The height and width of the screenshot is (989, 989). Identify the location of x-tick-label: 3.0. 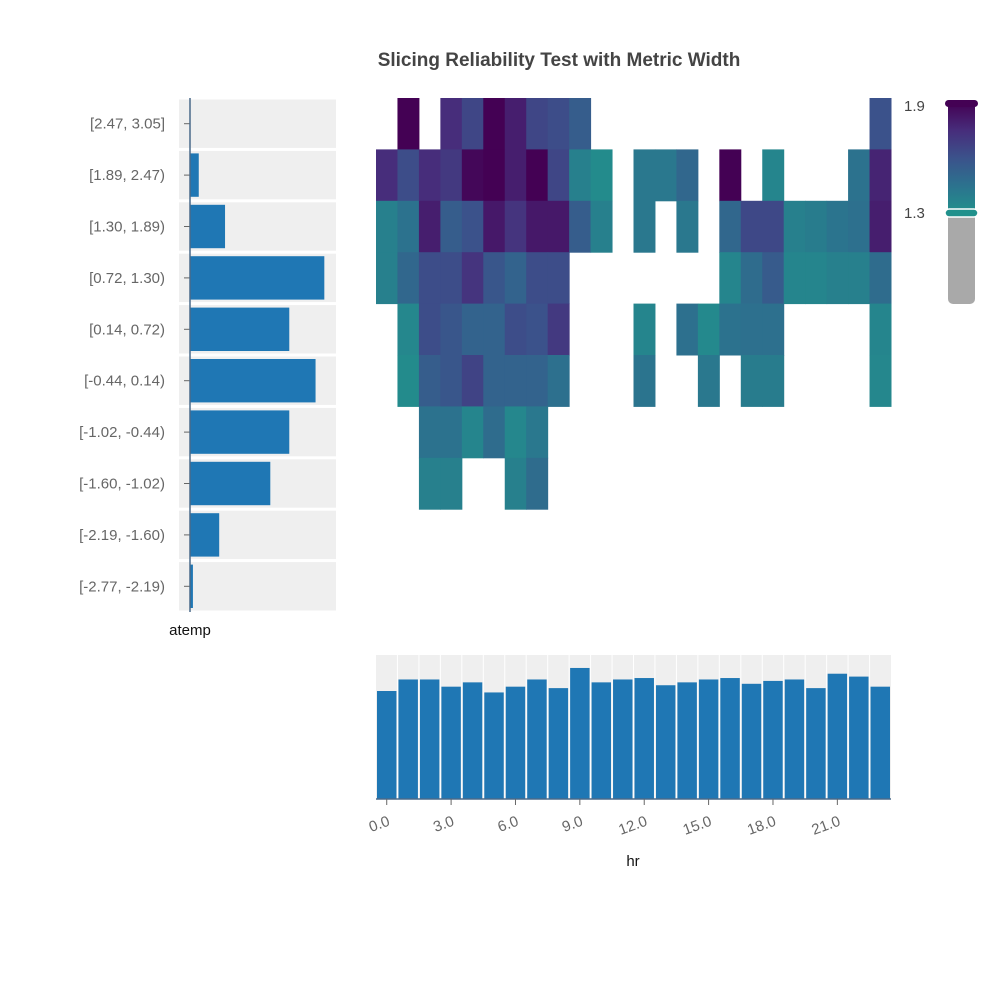
(443, 824).